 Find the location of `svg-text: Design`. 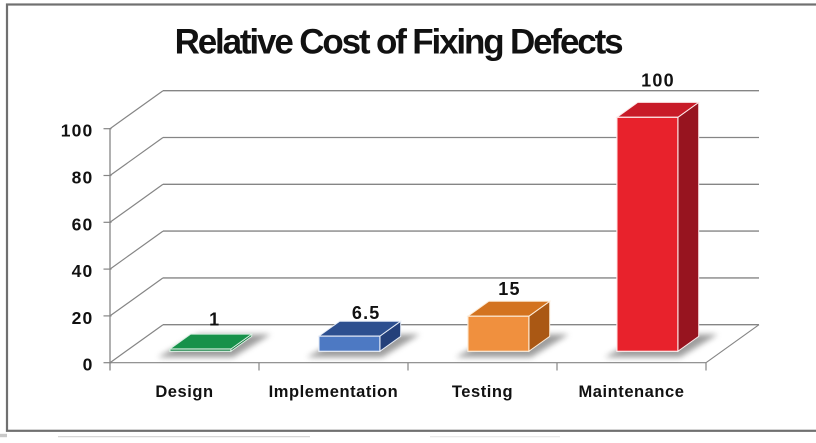

svg-text: Design is located at coordinates (184, 392).